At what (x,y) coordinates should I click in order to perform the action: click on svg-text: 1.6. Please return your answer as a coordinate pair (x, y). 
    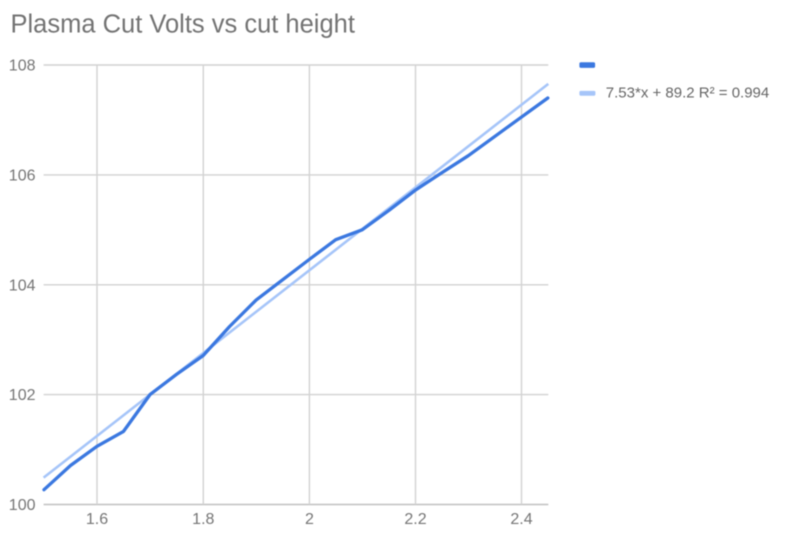
    Looking at the image, I should click on (97, 519).